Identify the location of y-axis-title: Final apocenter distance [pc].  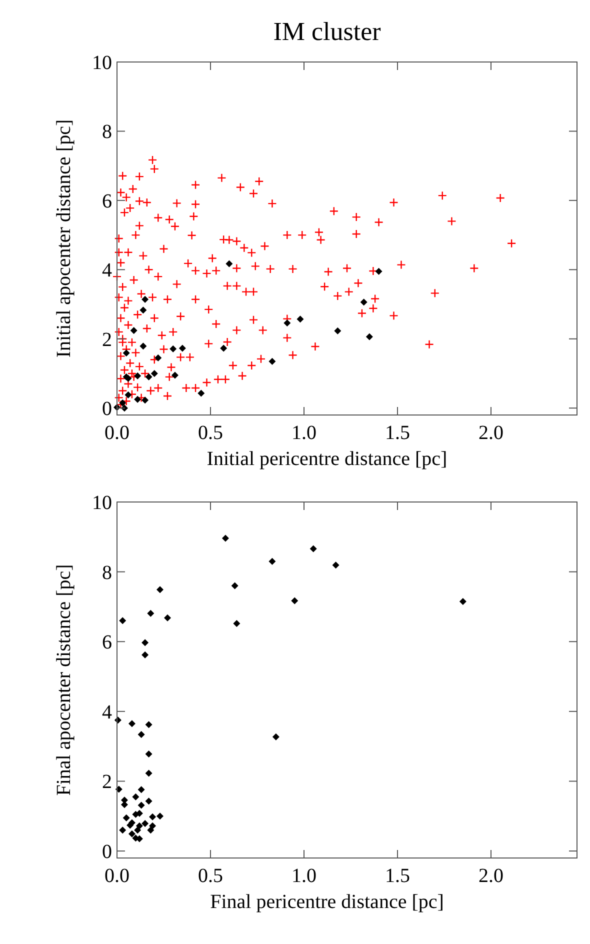
(64, 680).